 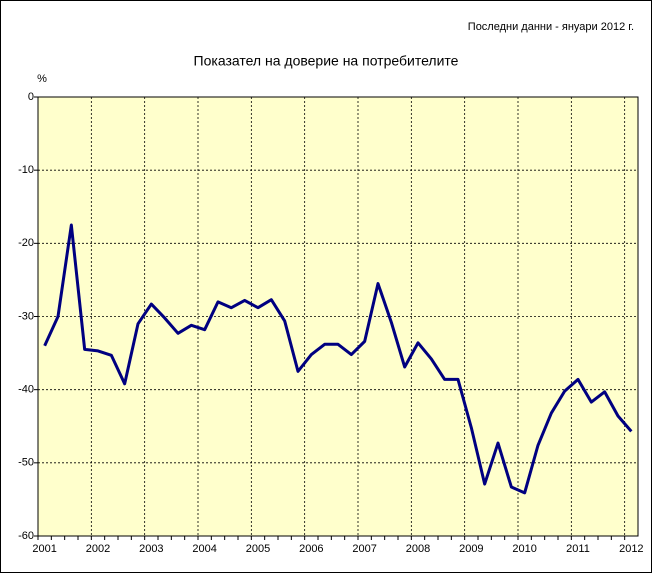 I want to click on y-tick-label: -10, so click(x=26, y=170).